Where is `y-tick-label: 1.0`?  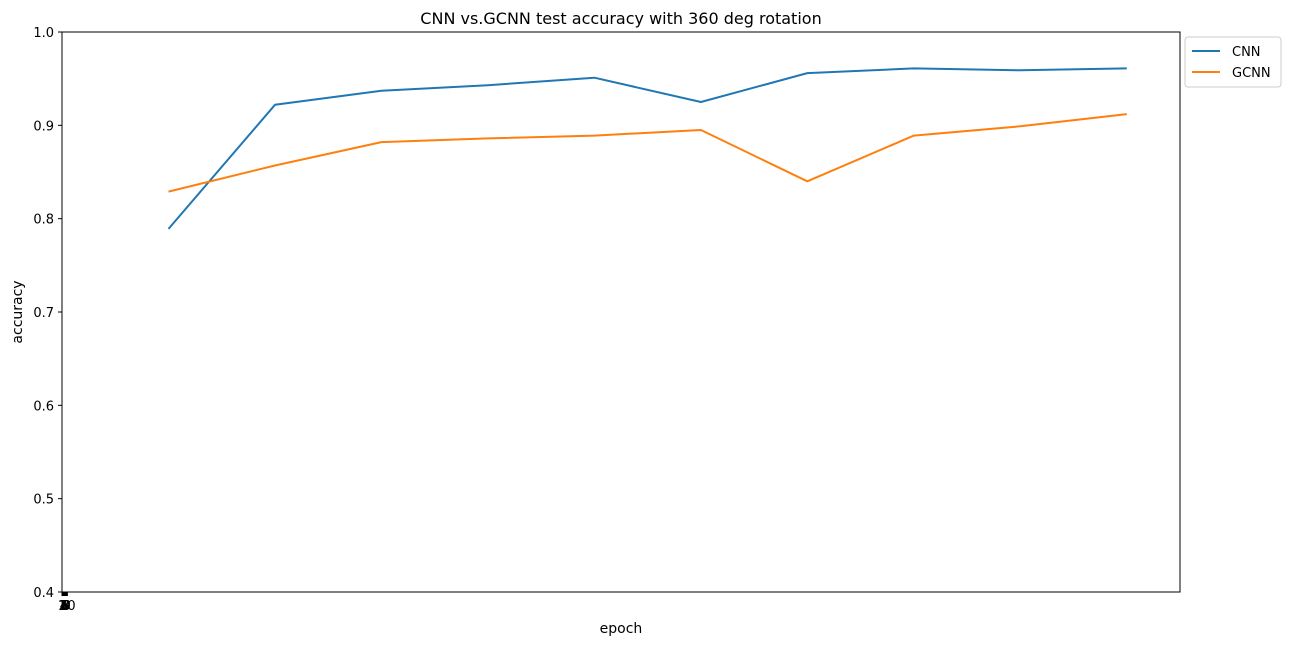
y-tick-label: 1.0 is located at coordinates (43, 33).